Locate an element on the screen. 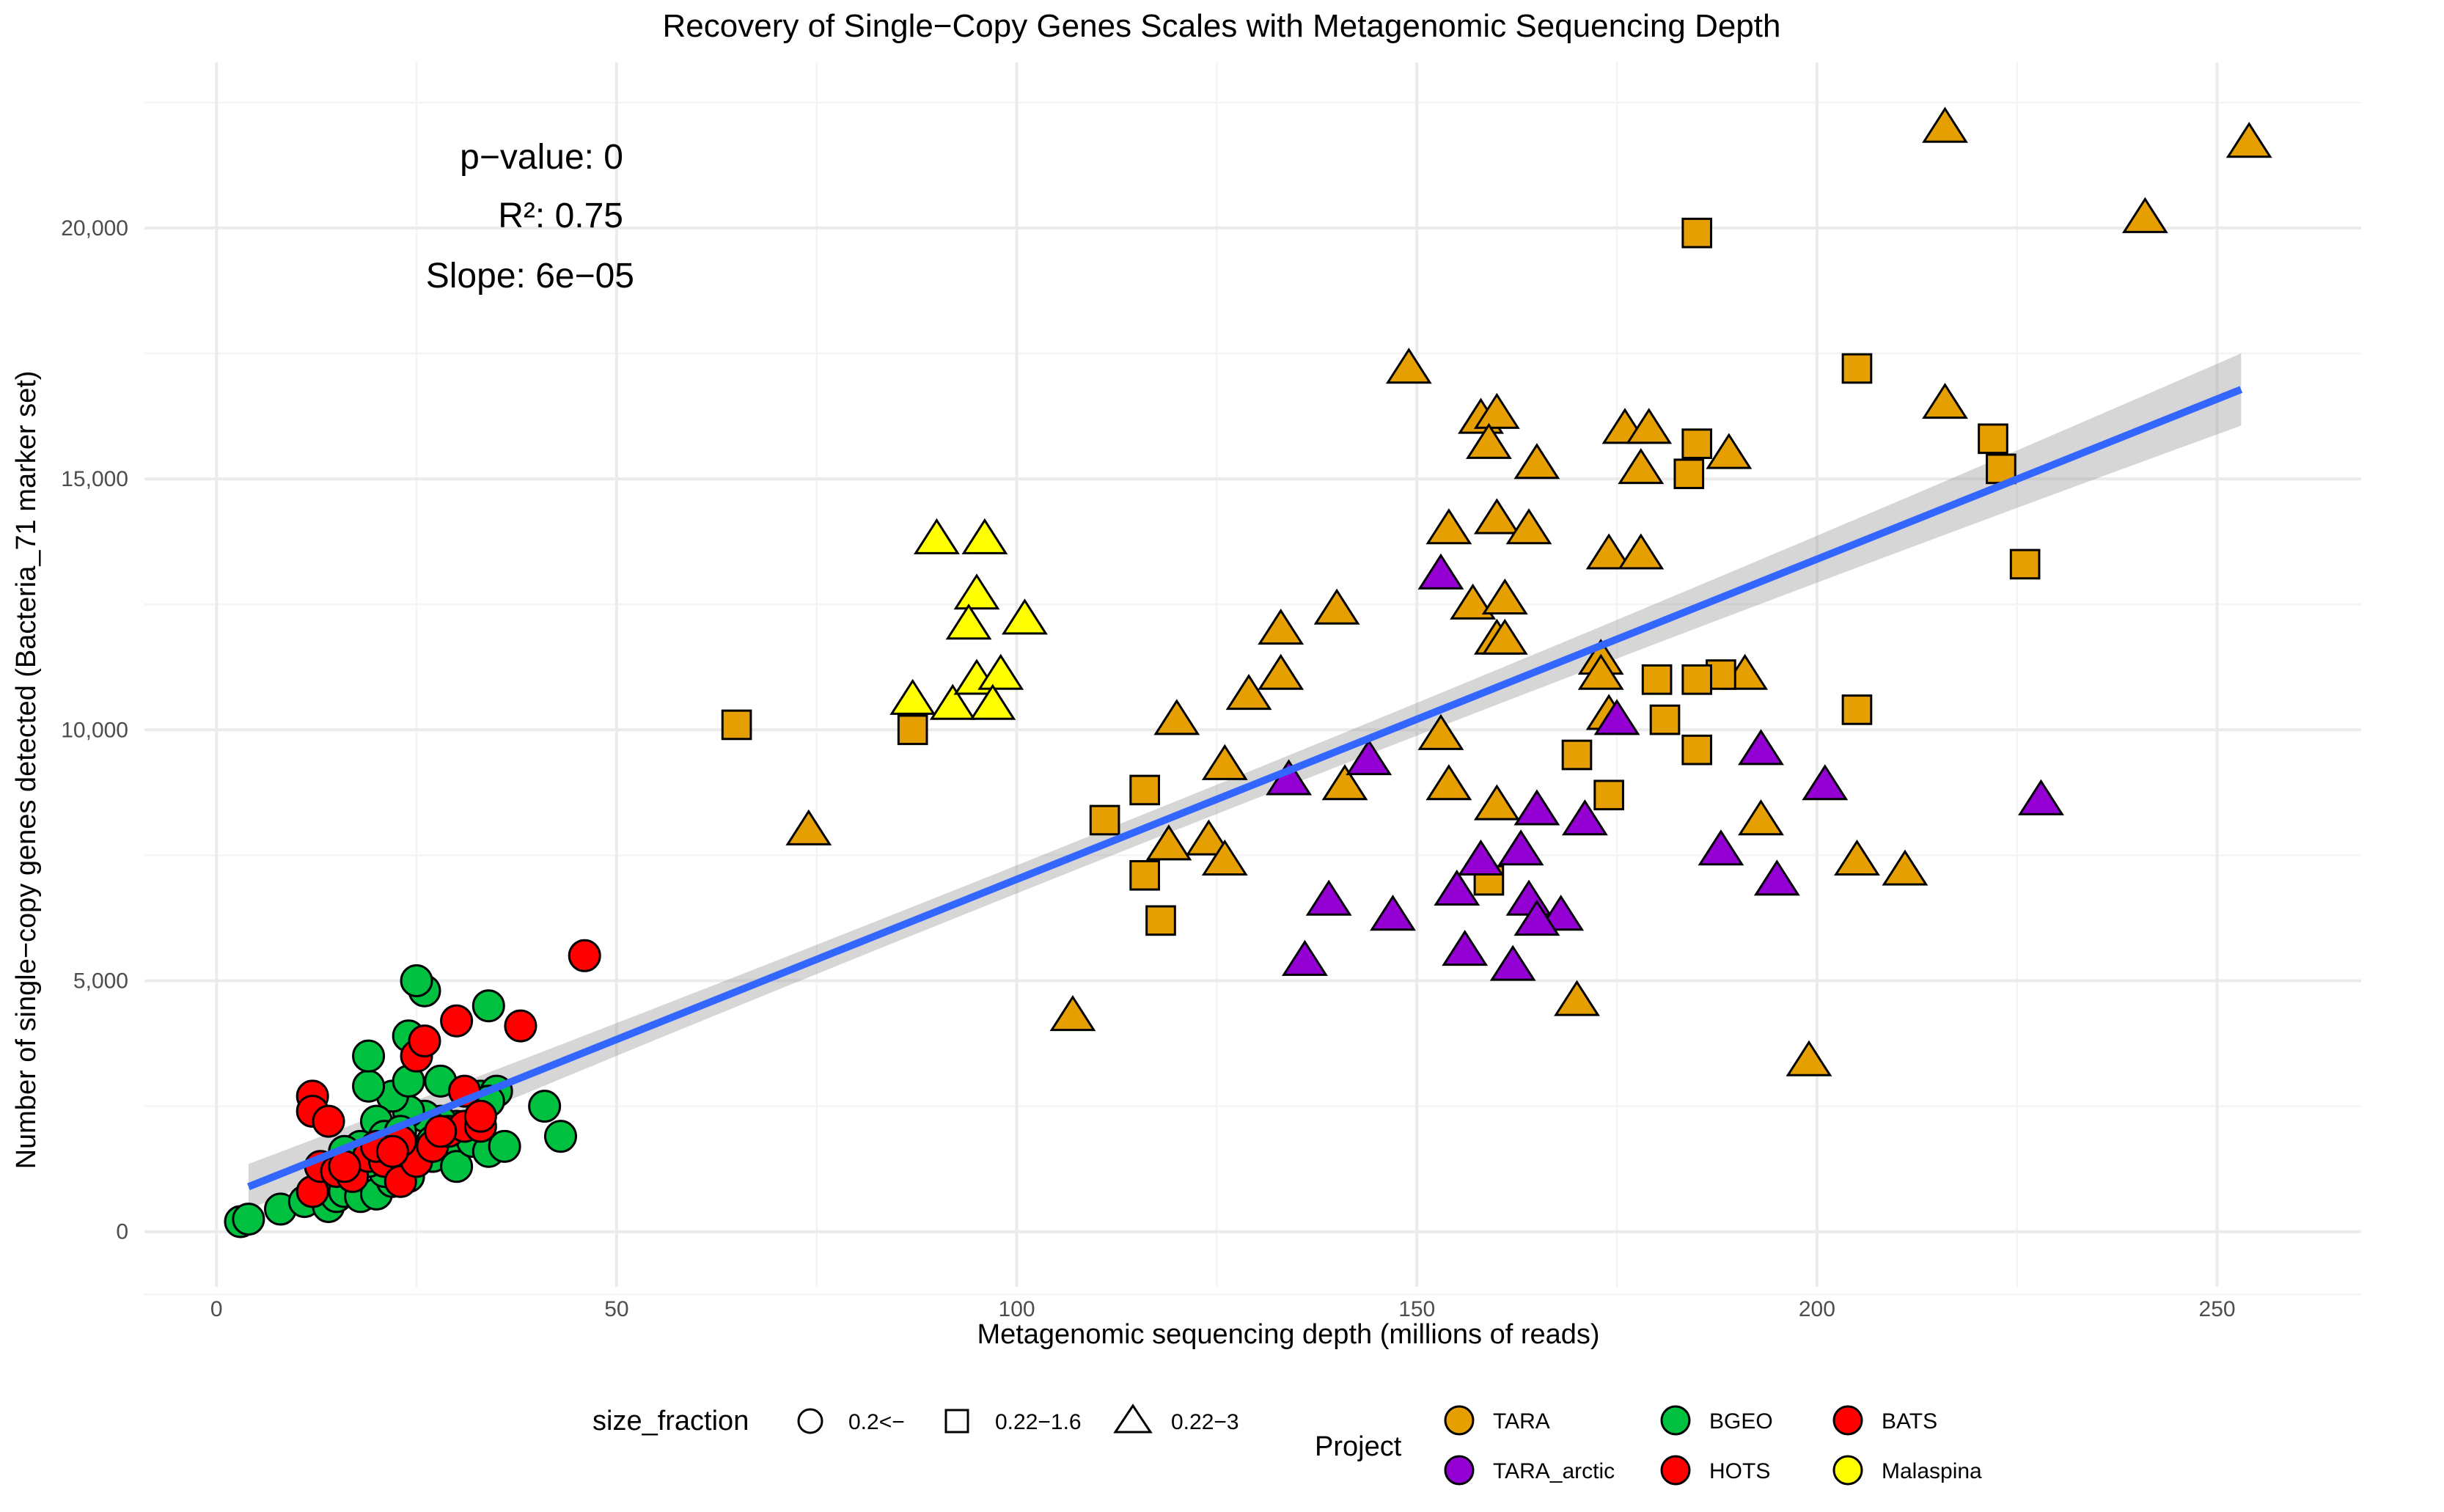 The width and height of the screenshot is (2444, 1512). color-legend-label: BGEO is located at coordinates (1741, 1421).